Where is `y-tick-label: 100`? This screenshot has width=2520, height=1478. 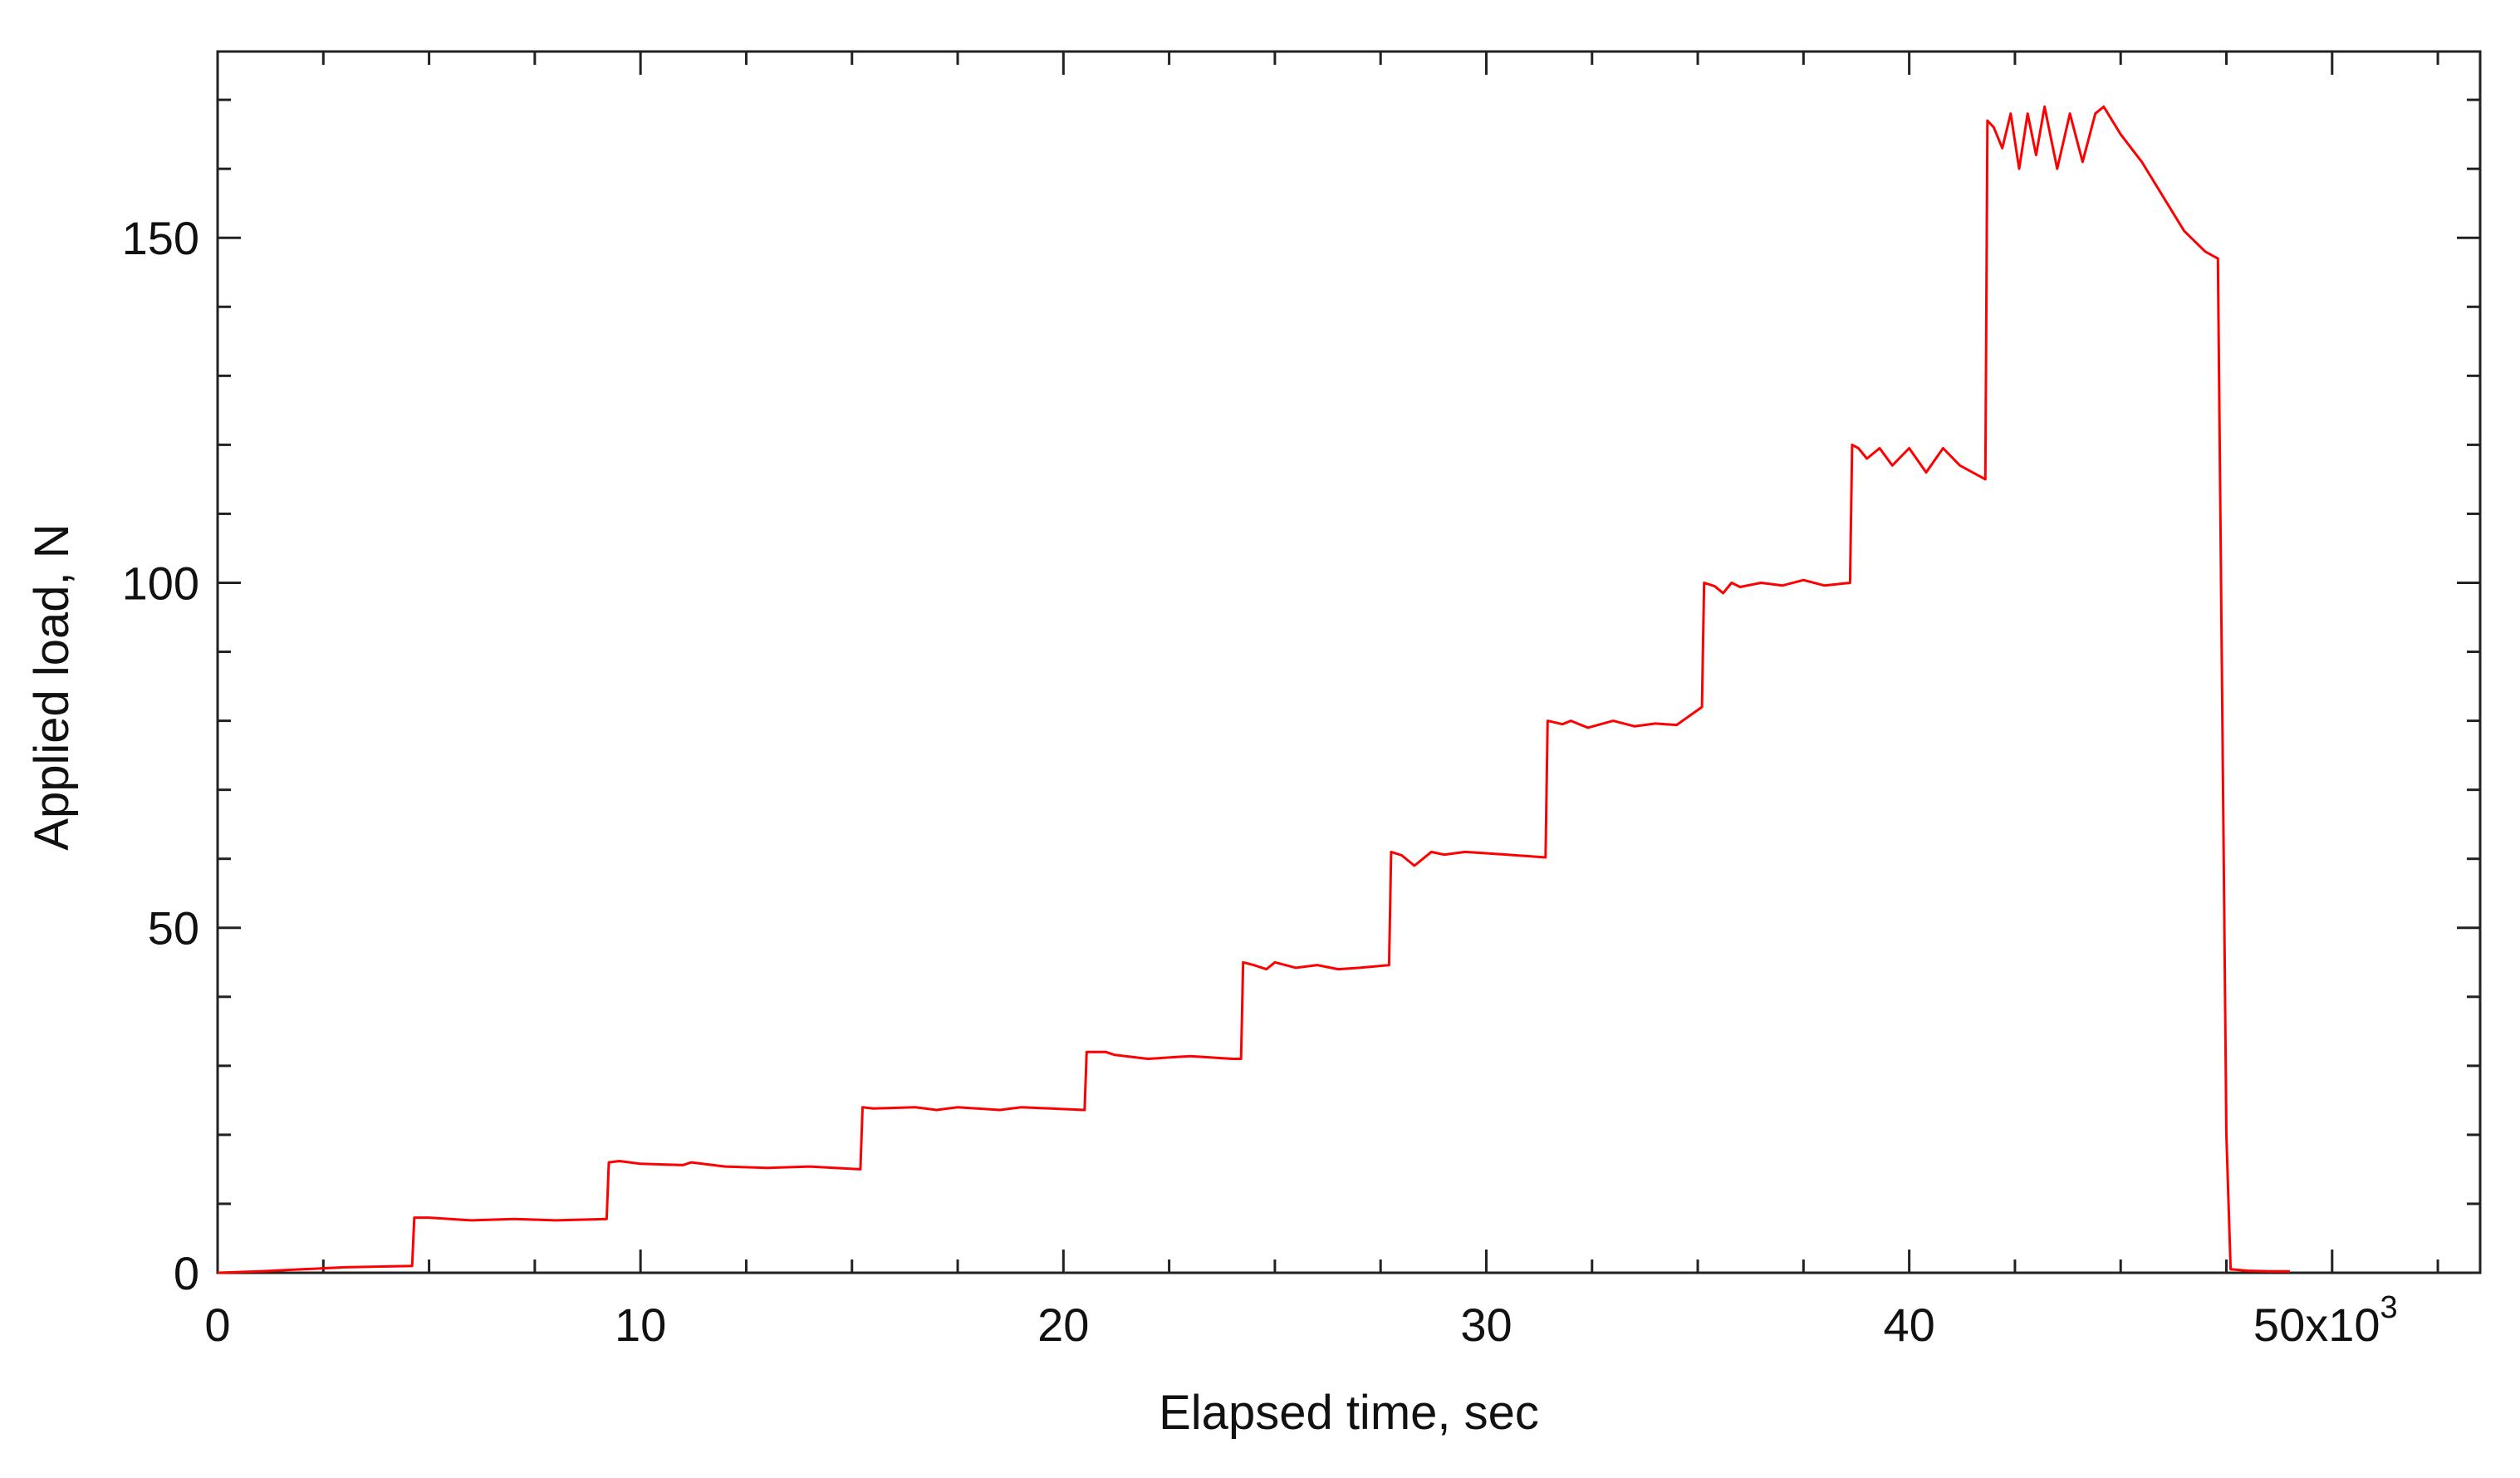 y-tick-label: 100 is located at coordinates (160, 583).